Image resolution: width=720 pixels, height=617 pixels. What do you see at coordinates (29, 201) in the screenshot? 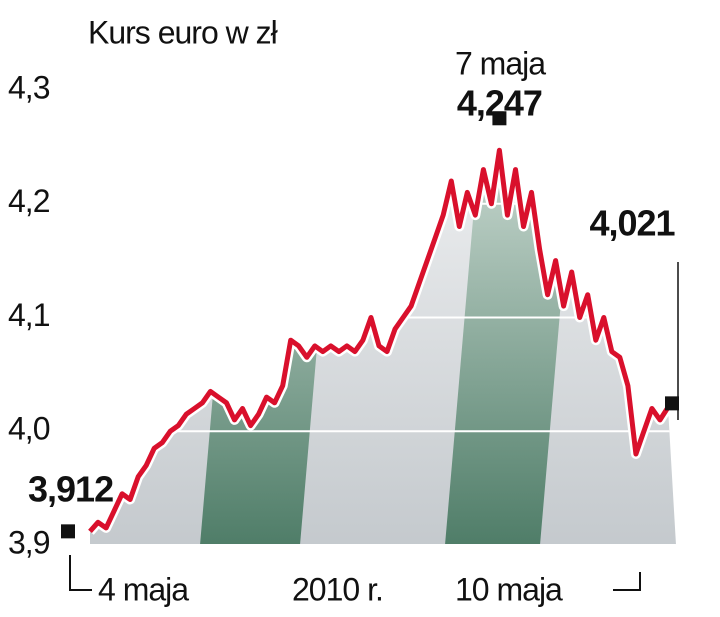
I see `y-tick-label: 4,2` at bounding box center [29, 201].